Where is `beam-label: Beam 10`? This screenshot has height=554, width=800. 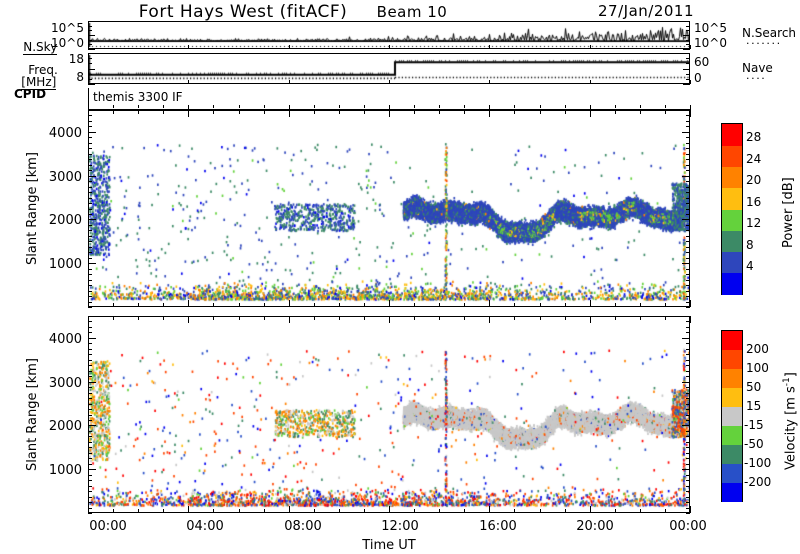 beam-label: Beam 10 is located at coordinates (412, 12).